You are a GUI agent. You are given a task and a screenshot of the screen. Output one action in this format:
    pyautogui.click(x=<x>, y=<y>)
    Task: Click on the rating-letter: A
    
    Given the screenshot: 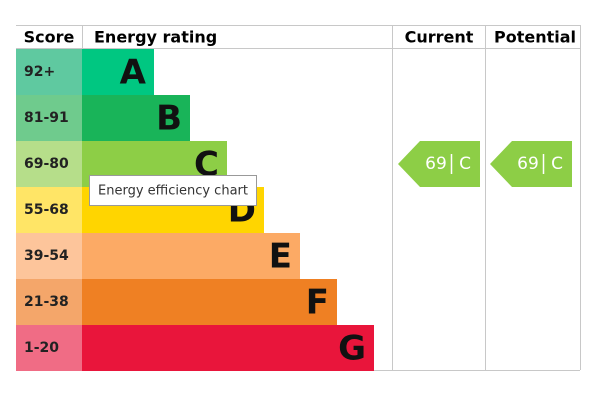 What is the action you would take?
    pyautogui.click(x=133, y=73)
    